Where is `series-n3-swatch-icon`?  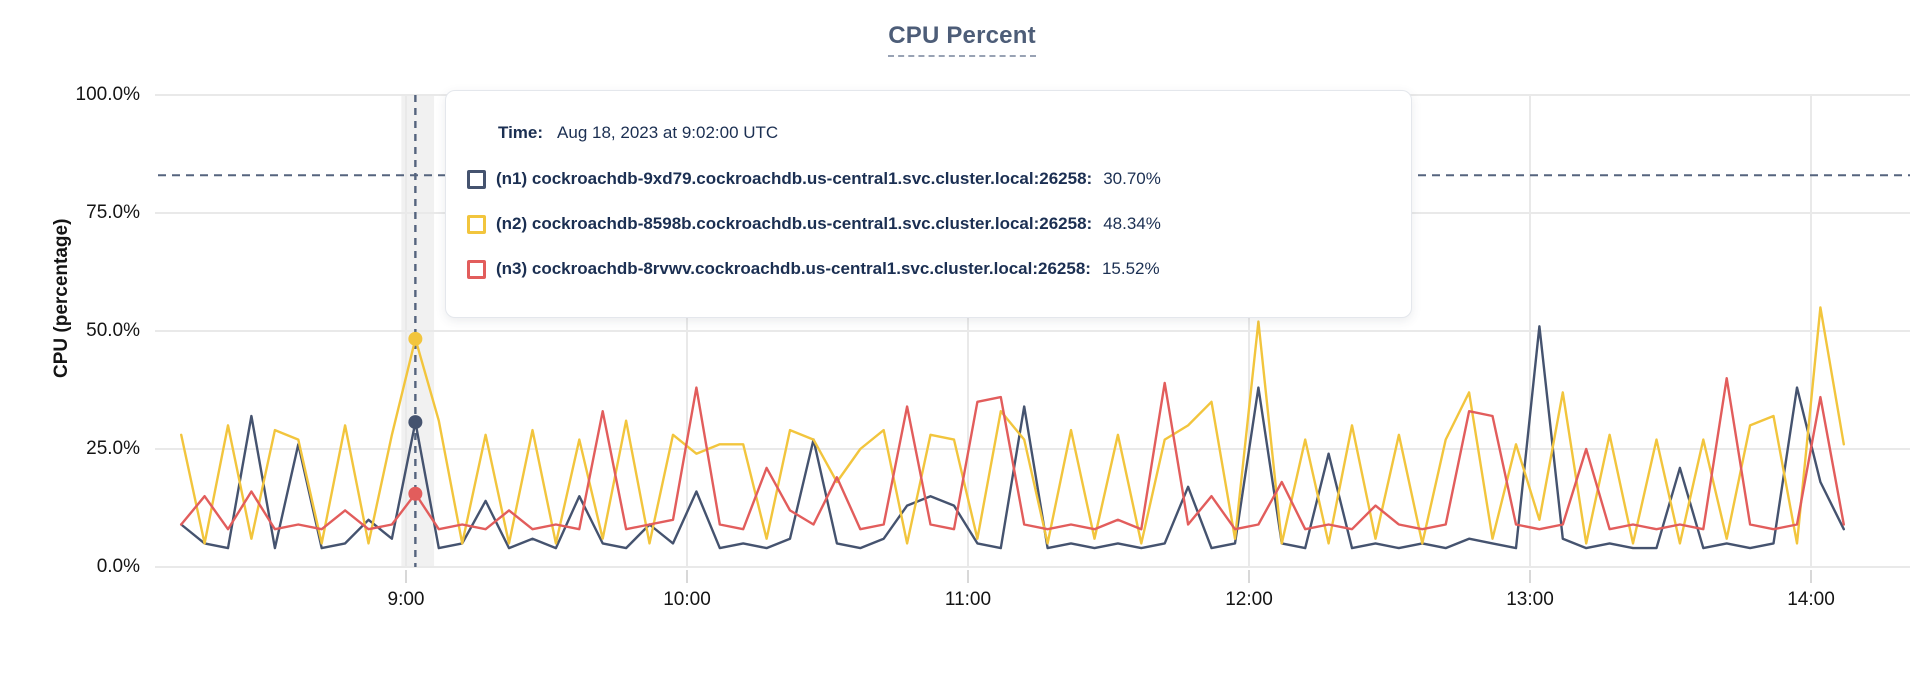
series-n3-swatch-icon is located at coordinates (476, 269).